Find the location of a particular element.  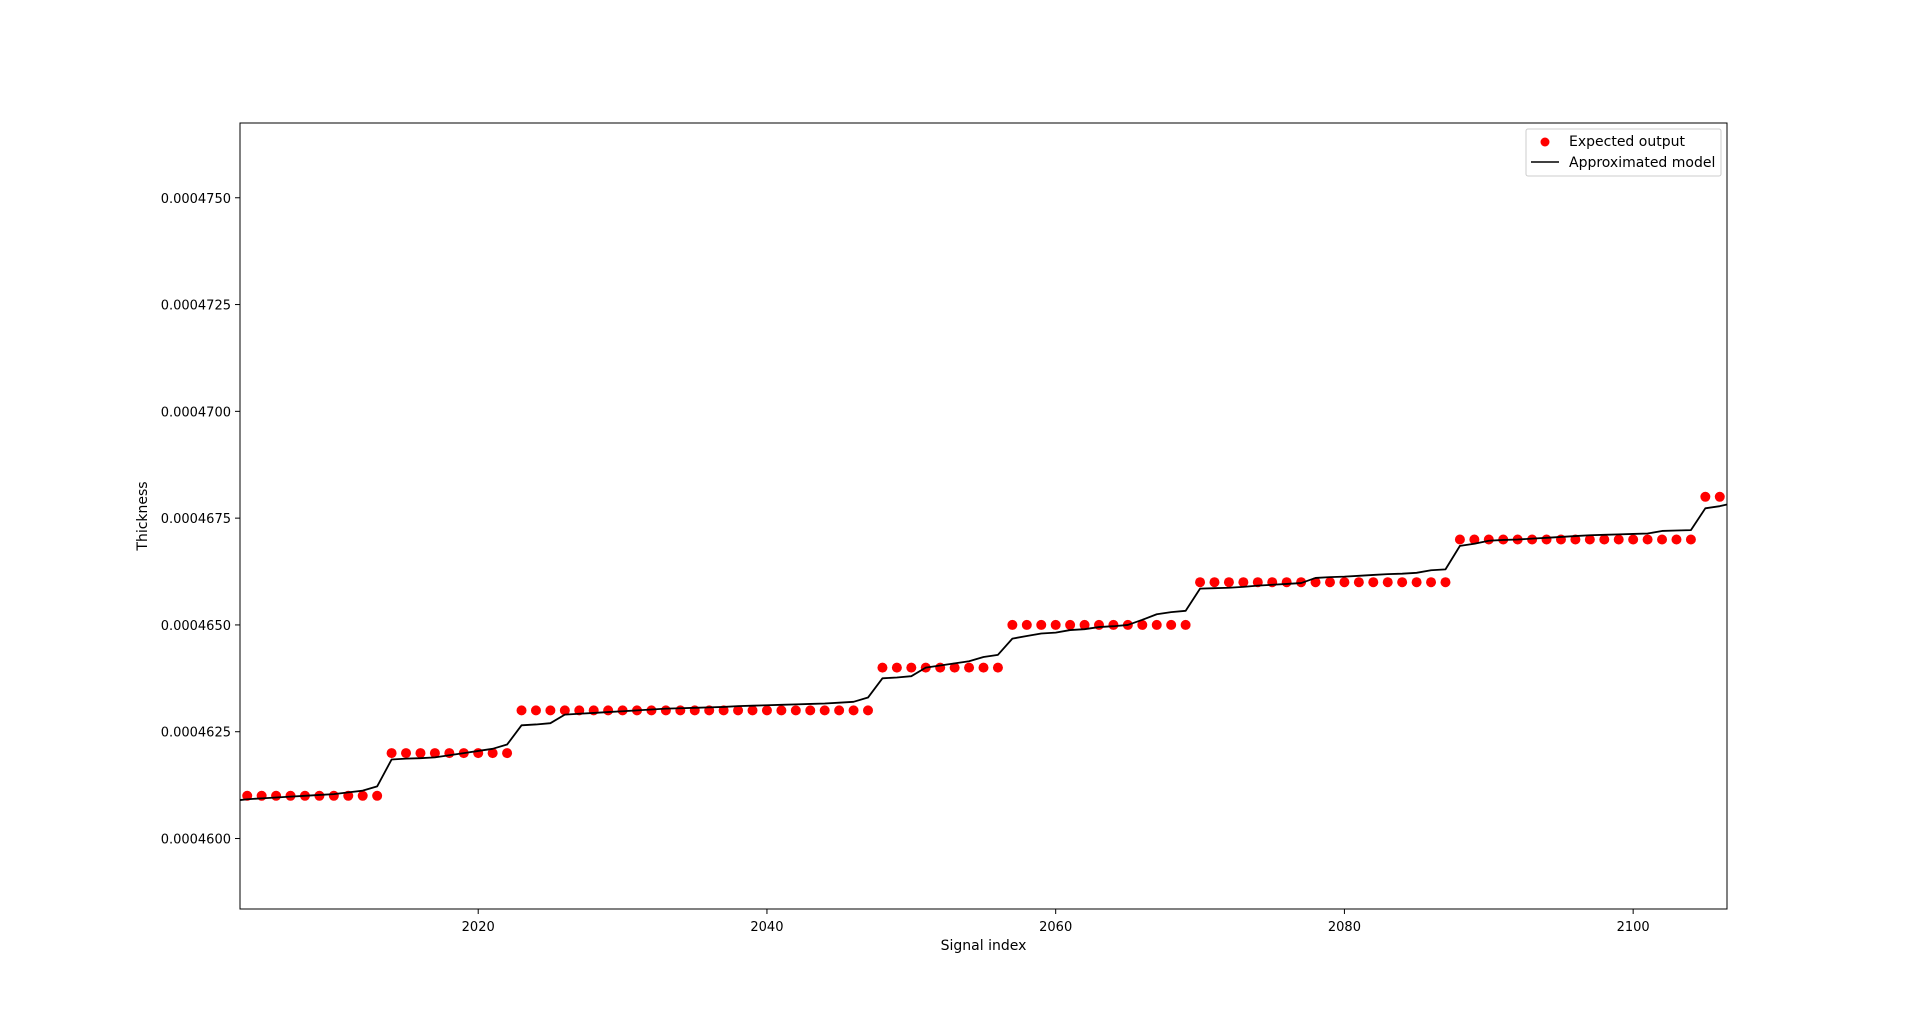

x-axis: 2020 2040 2060 2080 2100 is located at coordinates (1056, 922).